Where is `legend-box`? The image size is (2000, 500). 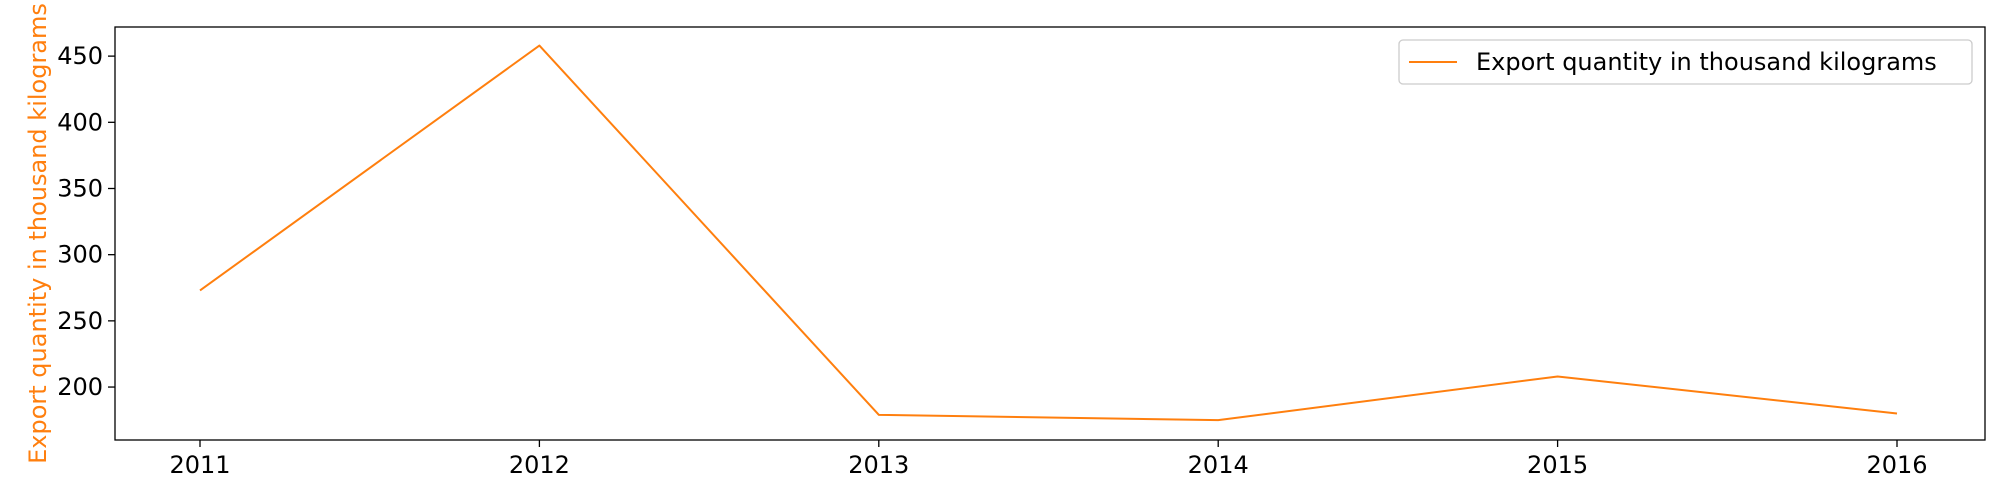
legend-box is located at coordinates (1685, 62).